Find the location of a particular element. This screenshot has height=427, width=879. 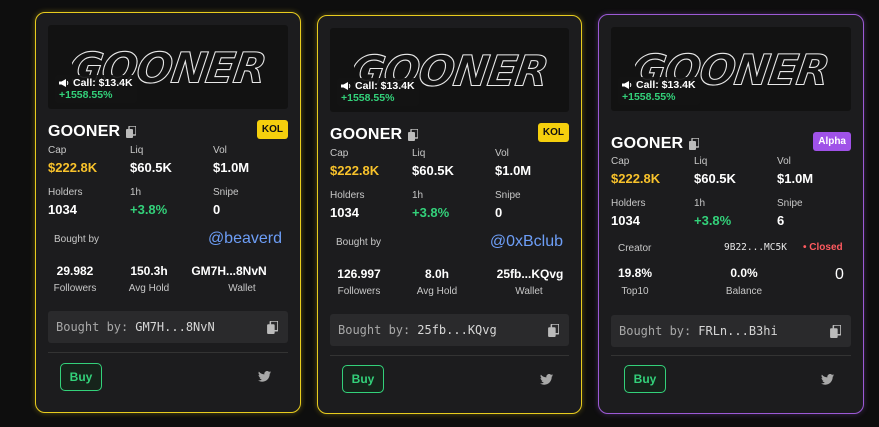

bought-by-address-bar: Bought by: GM7H...8NvN is located at coordinates (168, 327).